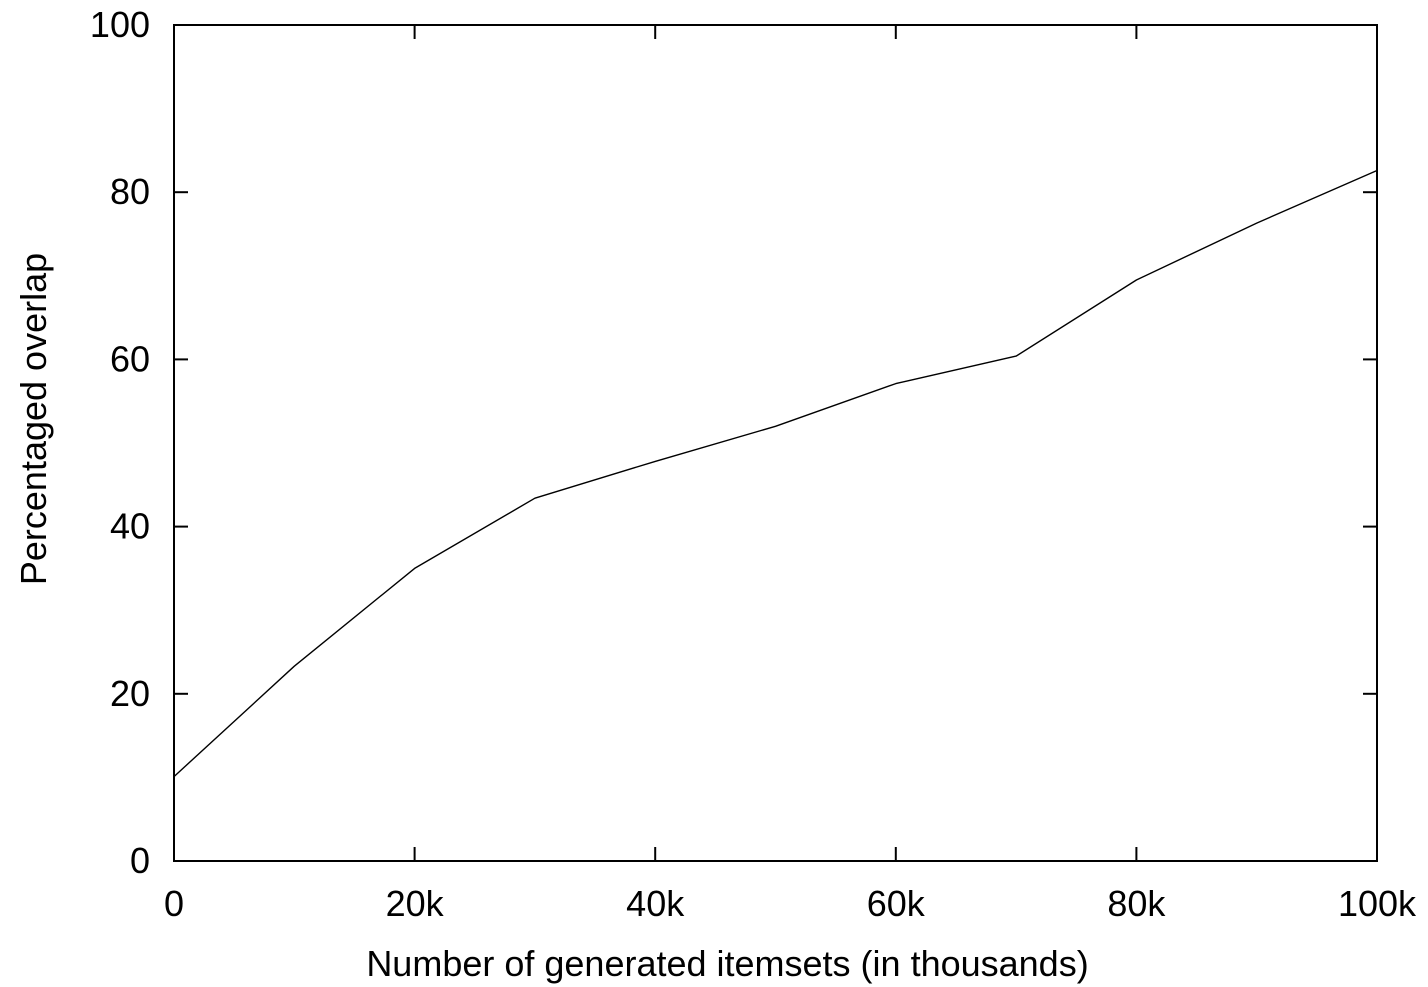 This screenshot has width=1428, height=987. Describe the element at coordinates (130, 526) in the screenshot. I see `y-tick-label: 40` at that location.